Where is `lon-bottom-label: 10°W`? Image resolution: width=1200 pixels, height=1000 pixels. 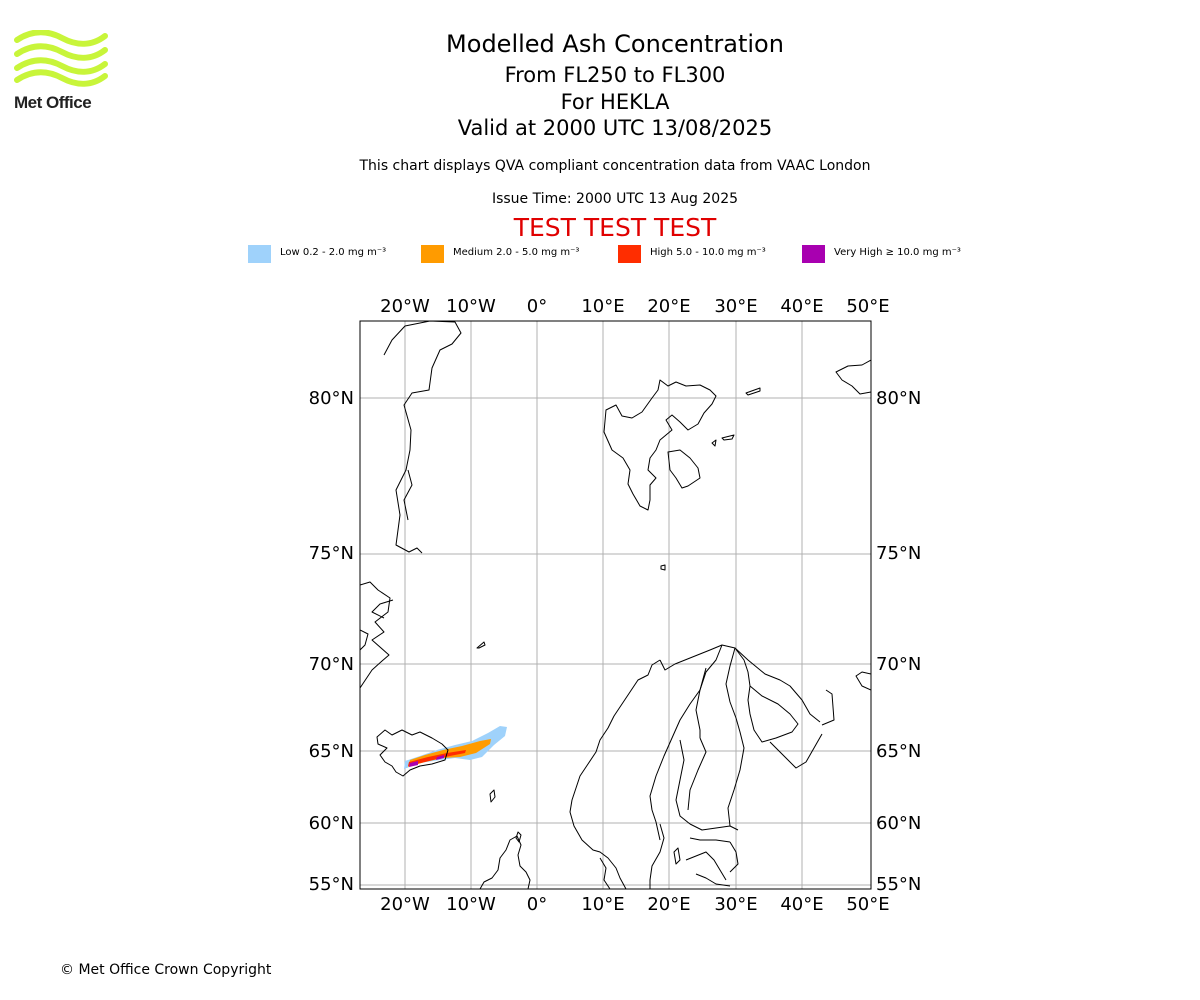 lon-bottom-label: 10°W is located at coordinates (471, 904).